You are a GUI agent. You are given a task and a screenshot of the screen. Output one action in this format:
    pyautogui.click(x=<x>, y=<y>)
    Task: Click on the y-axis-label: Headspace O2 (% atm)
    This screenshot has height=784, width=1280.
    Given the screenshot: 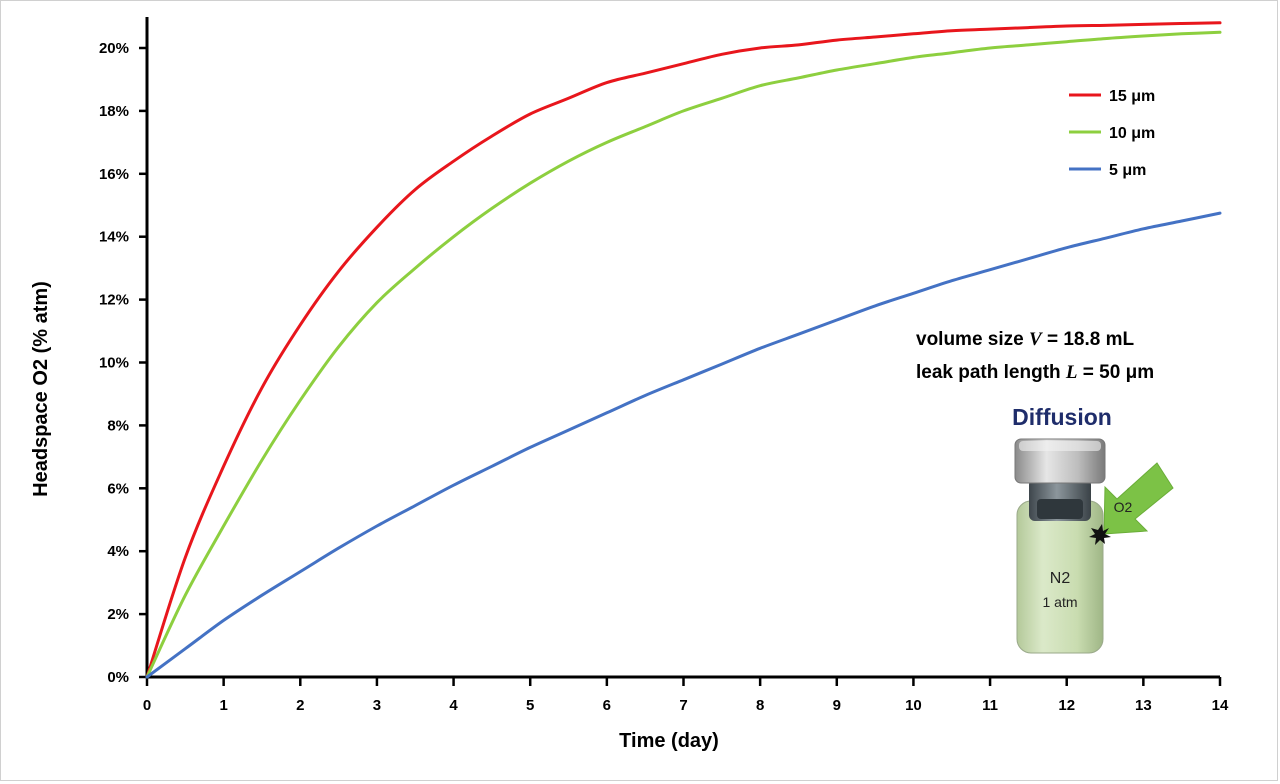 What is the action you would take?
    pyautogui.click(x=41, y=389)
    